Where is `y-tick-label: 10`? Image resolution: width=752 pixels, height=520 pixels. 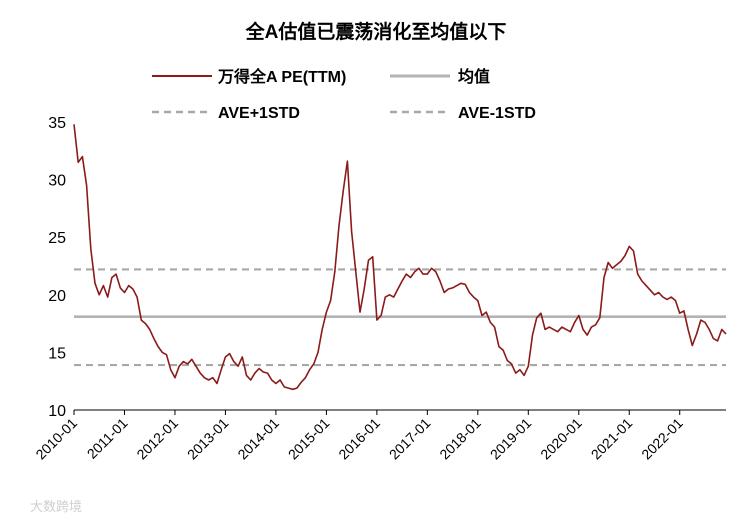 y-tick-label: 10 is located at coordinates (57, 411).